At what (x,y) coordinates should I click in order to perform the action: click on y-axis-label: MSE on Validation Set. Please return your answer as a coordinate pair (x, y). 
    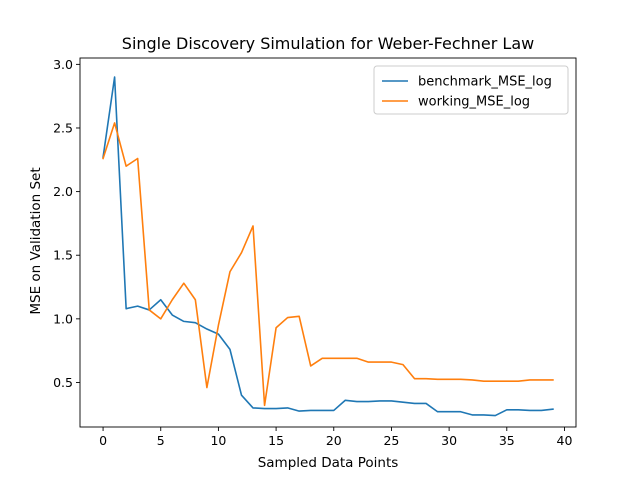
    Looking at the image, I should click on (36, 240).